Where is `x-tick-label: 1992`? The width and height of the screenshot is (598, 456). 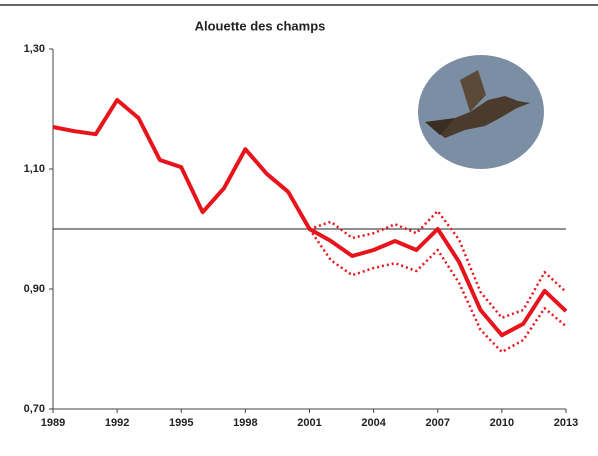
x-tick-label: 1992 is located at coordinates (117, 423).